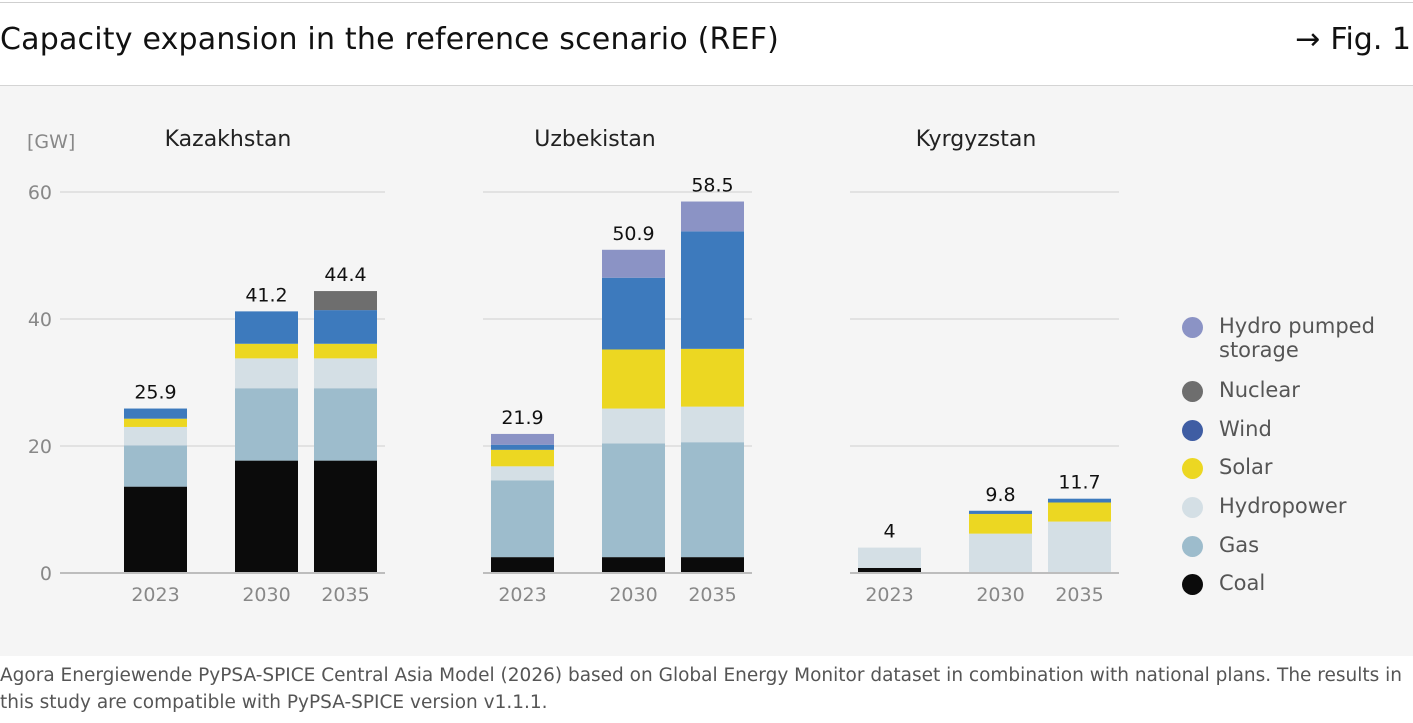 This screenshot has height=723, width=1413. What do you see at coordinates (1308, 39) in the screenshot?
I see `arrow-right-icon: →` at bounding box center [1308, 39].